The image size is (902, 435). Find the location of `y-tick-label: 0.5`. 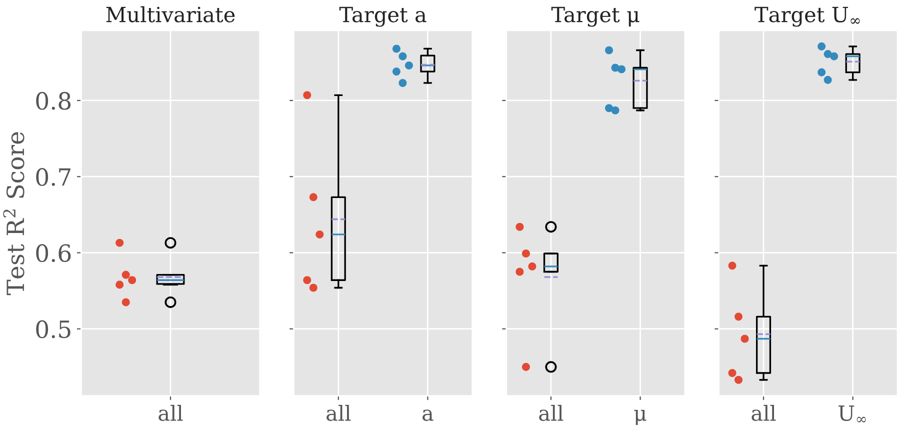

y-tick-label: 0.5 is located at coordinates (53, 329).